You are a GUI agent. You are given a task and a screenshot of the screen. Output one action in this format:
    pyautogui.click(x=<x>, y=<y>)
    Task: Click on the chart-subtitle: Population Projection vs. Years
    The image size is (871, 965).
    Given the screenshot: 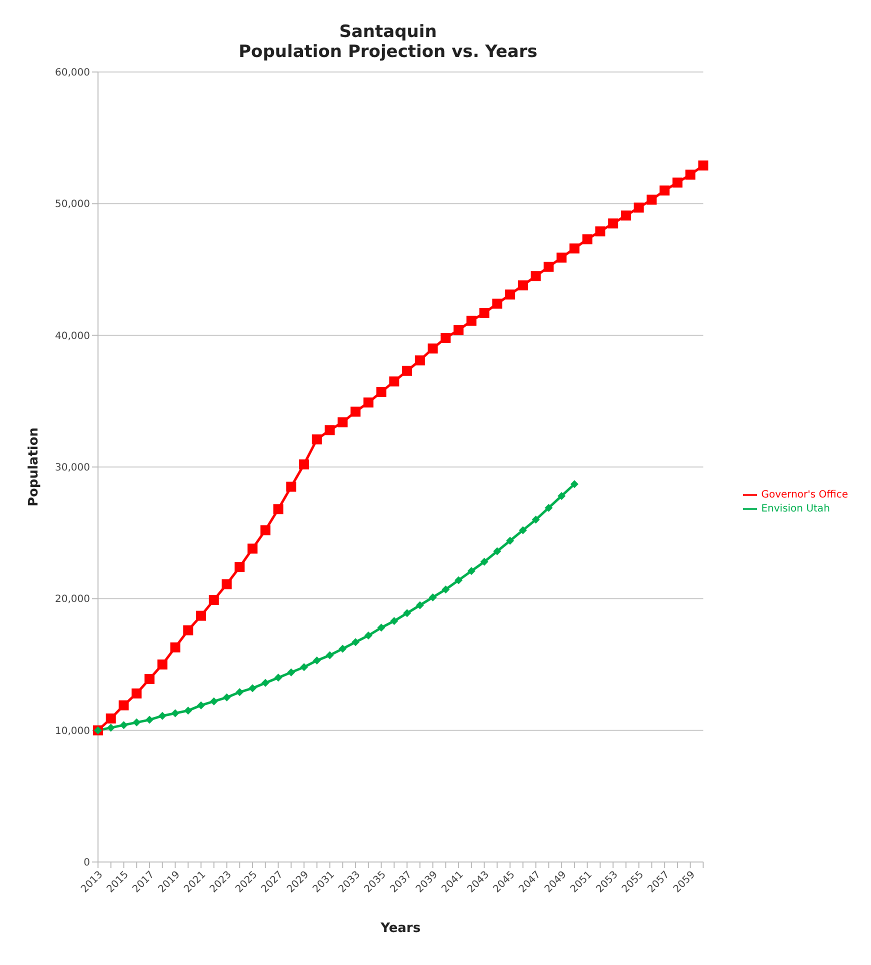 What is the action you would take?
    pyautogui.click(x=388, y=52)
    